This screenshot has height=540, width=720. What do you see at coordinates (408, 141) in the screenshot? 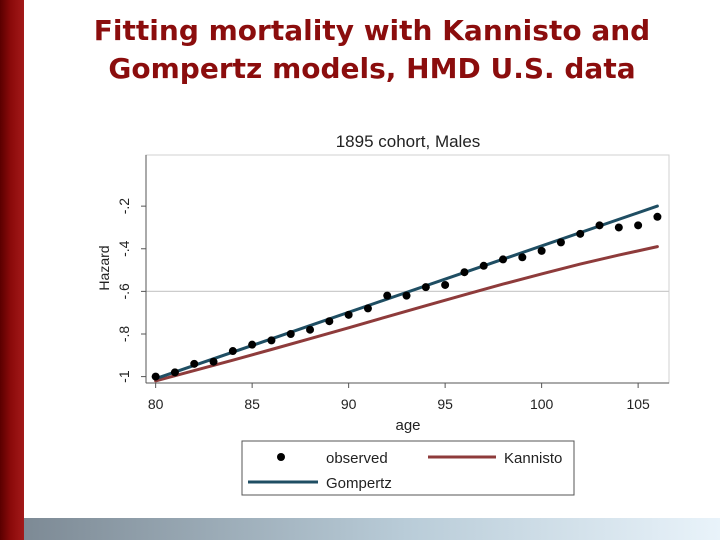
I see `chart-title: 1895 cohort, Males` at bounding box center [408, 141].